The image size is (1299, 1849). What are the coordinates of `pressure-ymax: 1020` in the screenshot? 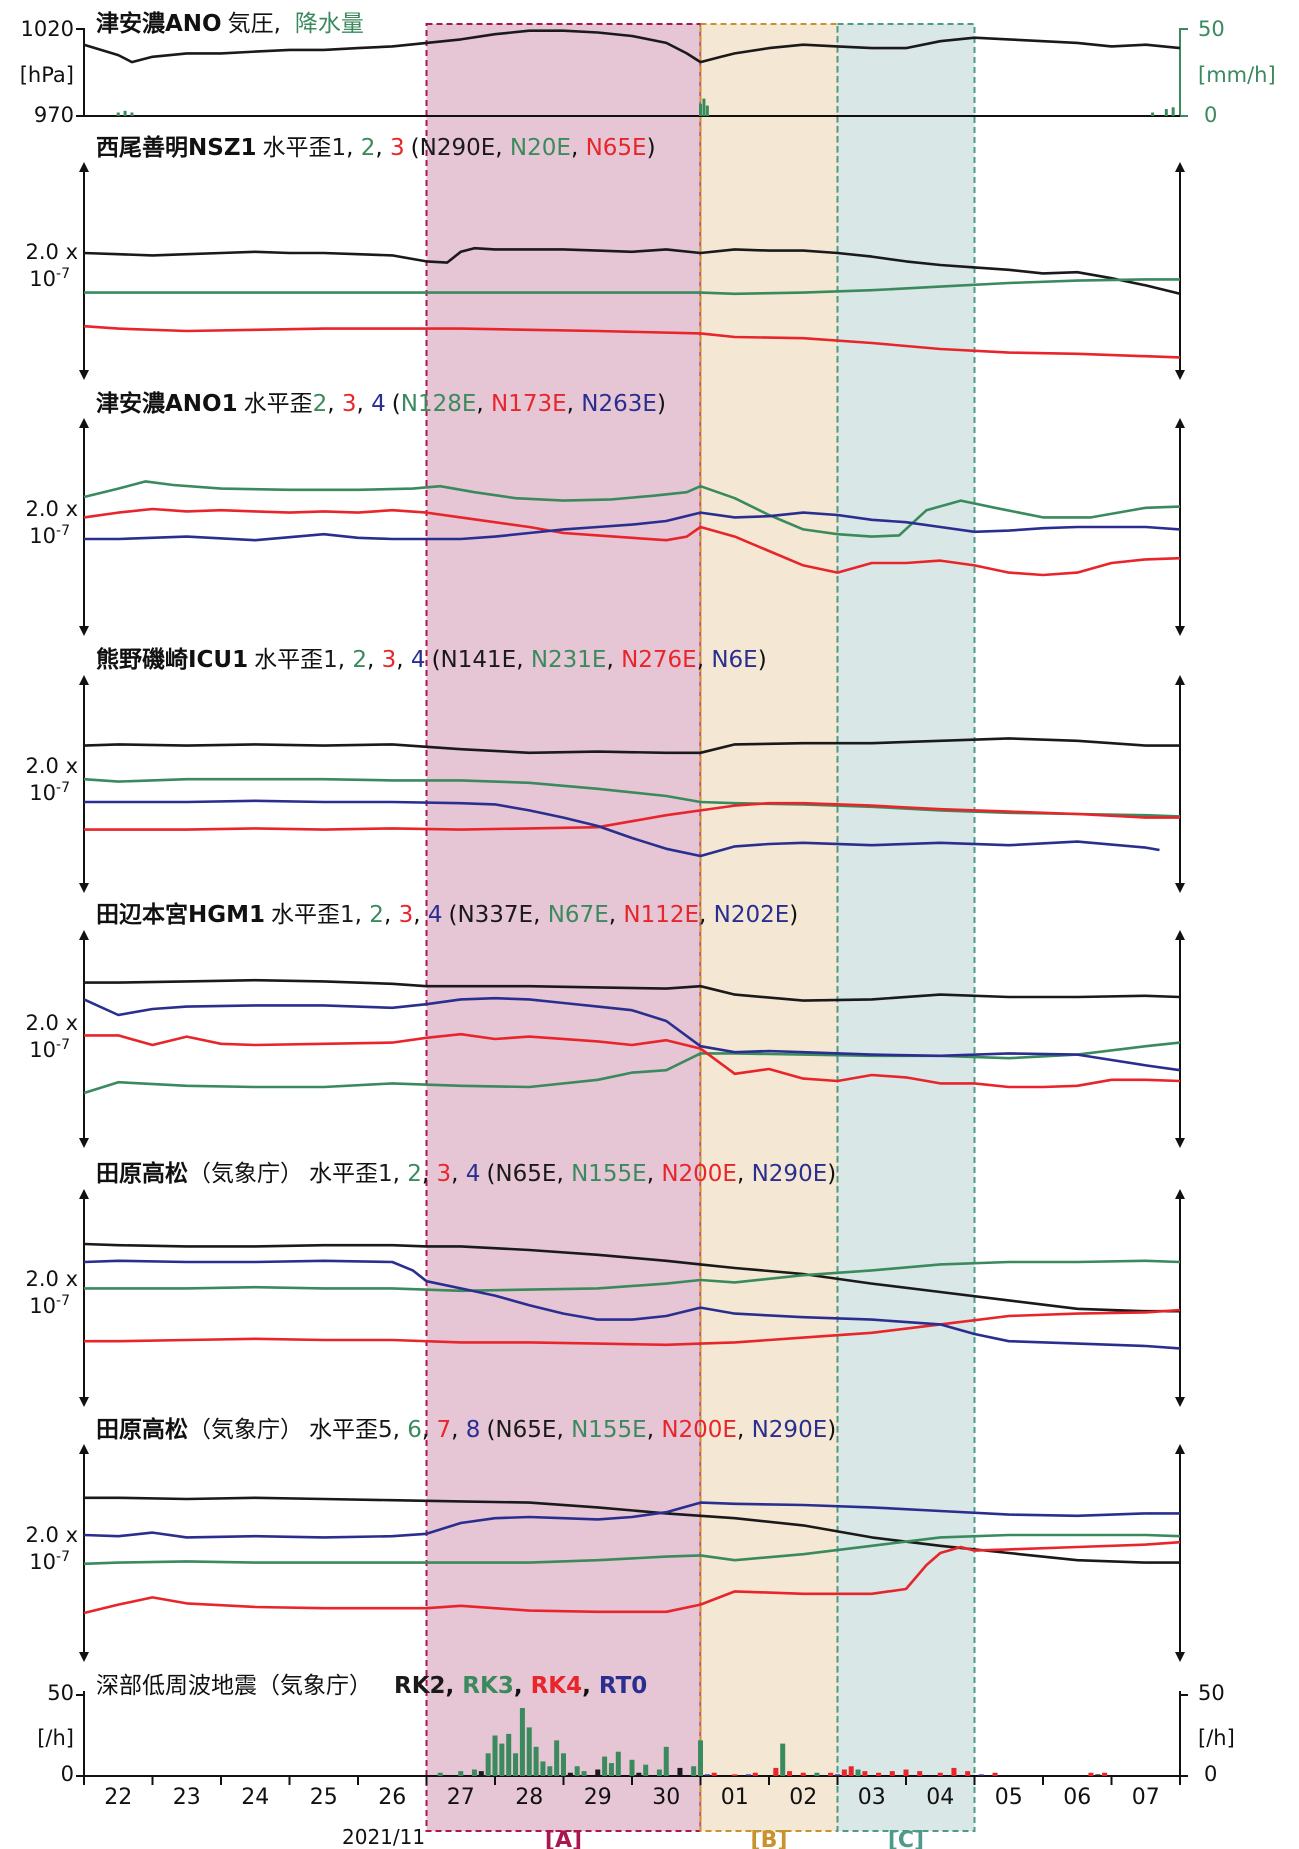 It's located at (47, 29).